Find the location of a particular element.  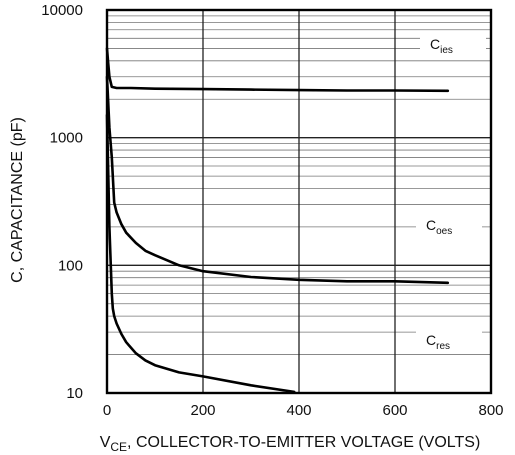

y-tick-label: 10 is located at coordinates (74, 393).